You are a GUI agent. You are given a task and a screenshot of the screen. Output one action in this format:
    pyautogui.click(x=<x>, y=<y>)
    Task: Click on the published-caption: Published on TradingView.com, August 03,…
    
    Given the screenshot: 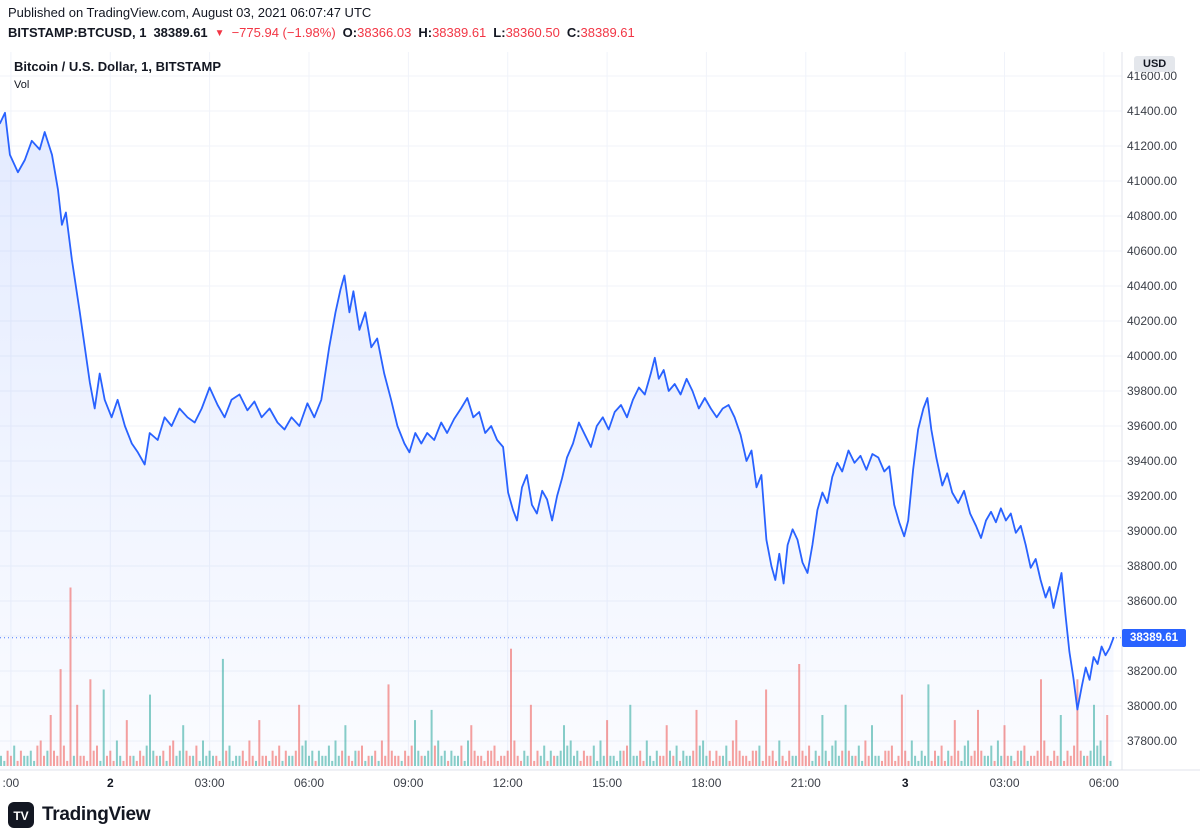 What is the action you would take?
    pyautogui.click(x=190, y=12)
    